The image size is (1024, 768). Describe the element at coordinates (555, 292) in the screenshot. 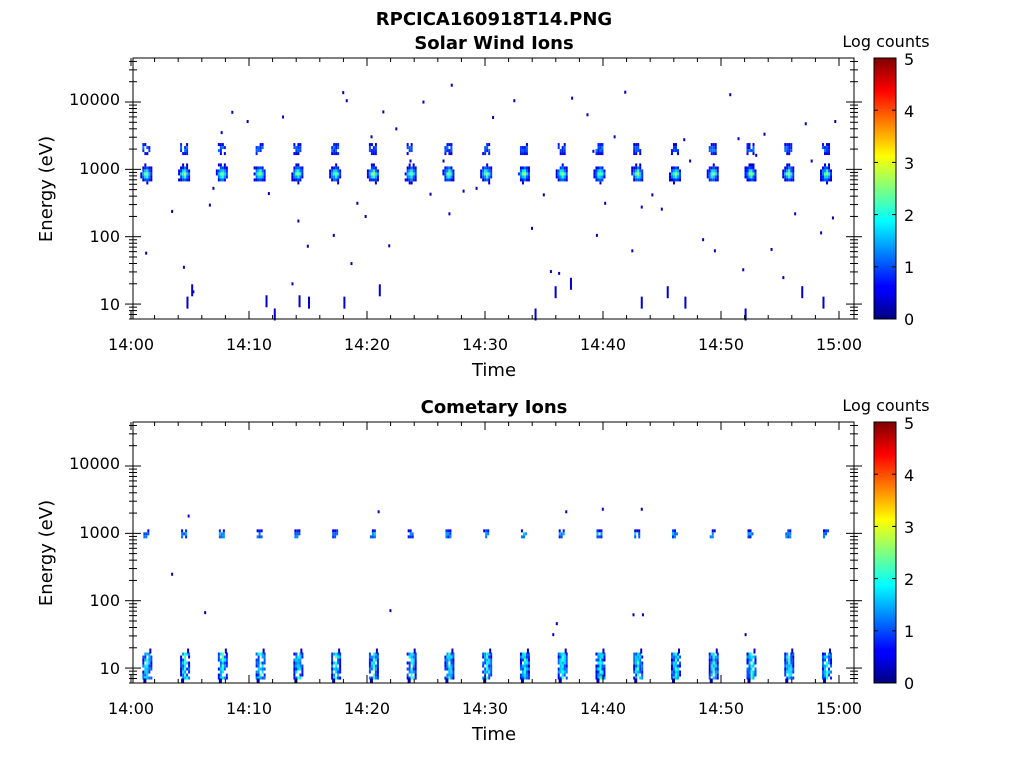

I see `heatmap-streak` at that location.